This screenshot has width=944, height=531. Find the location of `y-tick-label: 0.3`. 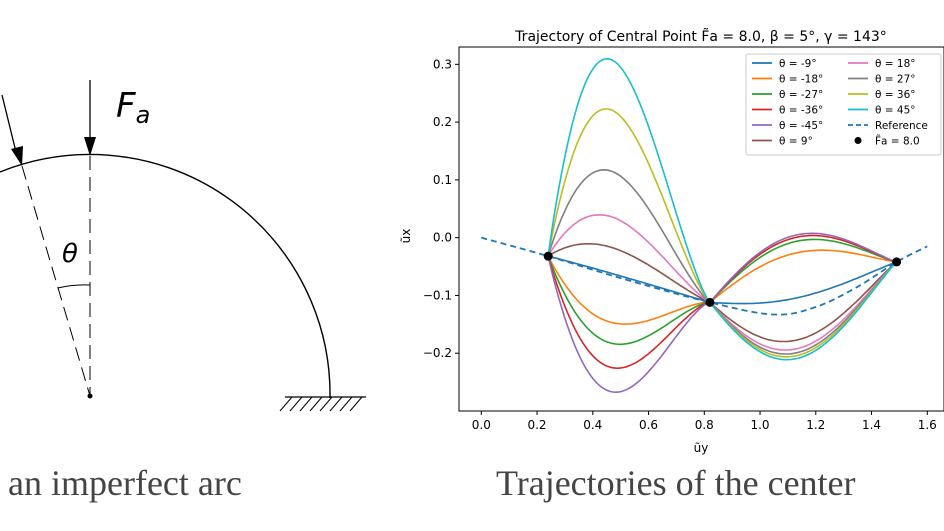

y-tick-label: 0.3 is located at coordinates (442, 64).